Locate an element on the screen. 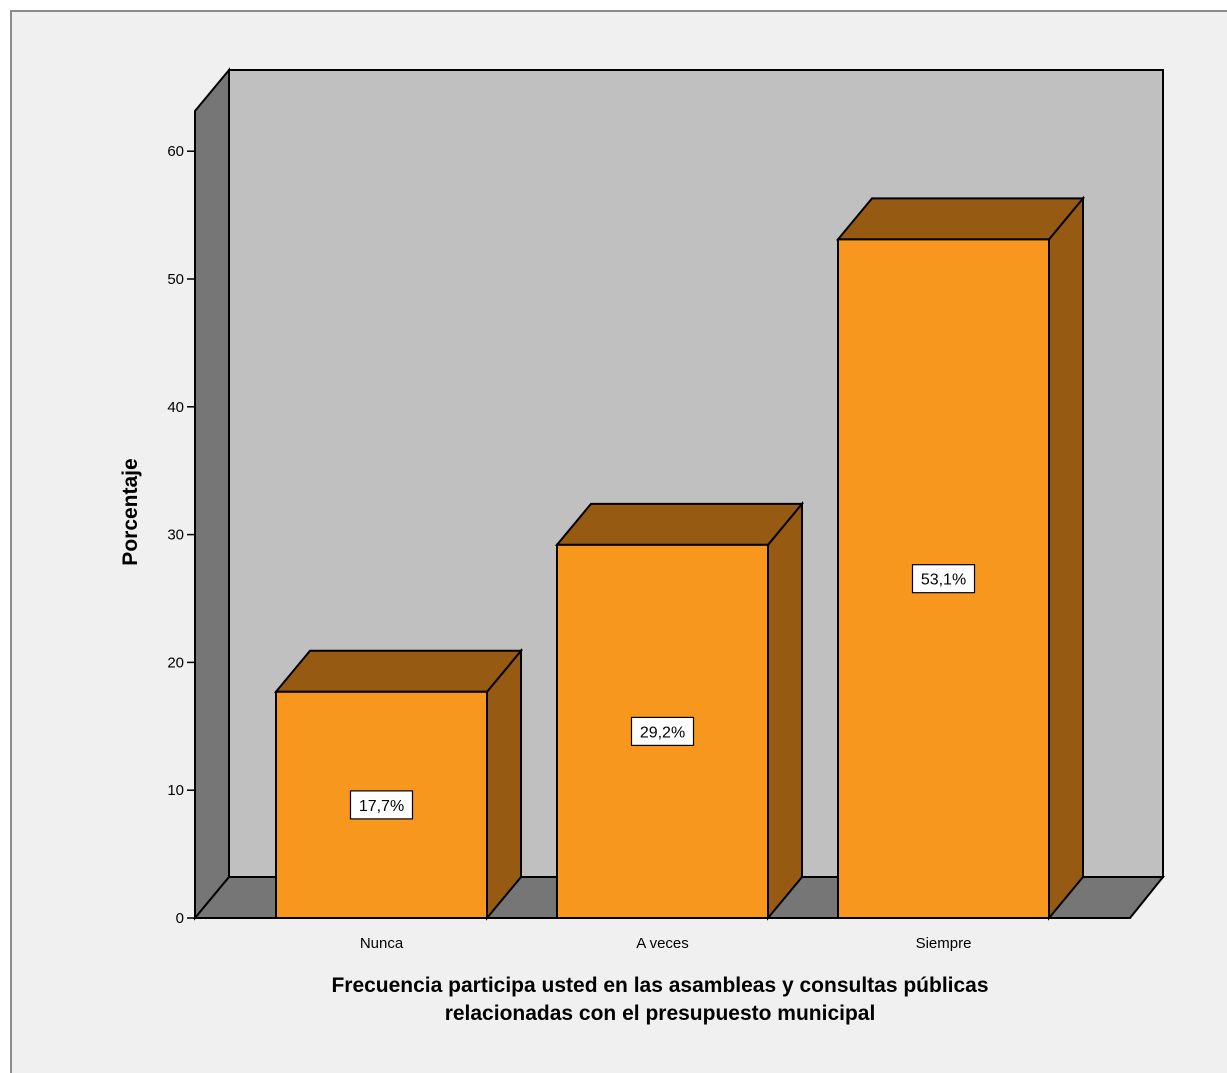 The height and width of the screenshot is (1073, 1227). y-tick-label: 60 is located at coordinates (175, 151).